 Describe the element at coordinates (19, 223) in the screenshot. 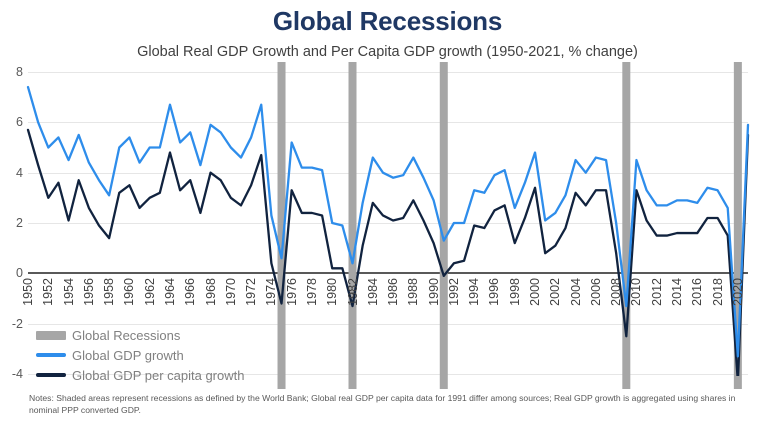

I see `y-tick-label: 2` at that location.